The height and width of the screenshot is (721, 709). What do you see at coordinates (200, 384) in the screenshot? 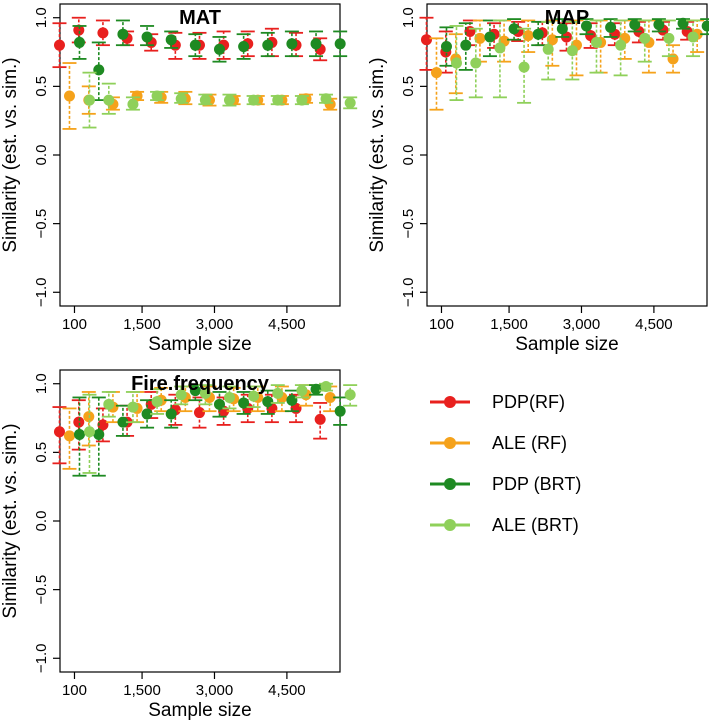
I see `panel-title: Fire.frequency` at bounding box center [200, 384].